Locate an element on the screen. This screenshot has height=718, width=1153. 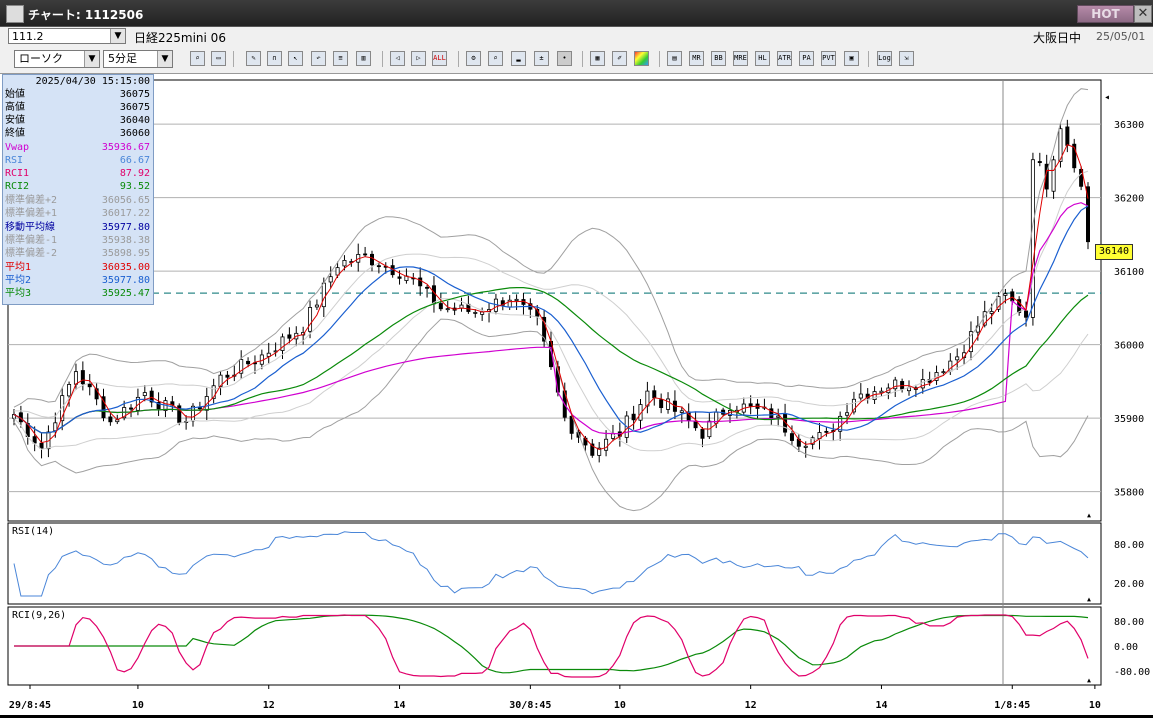
bar-chart-icon: ▂ is located at coordinates (518, 58).